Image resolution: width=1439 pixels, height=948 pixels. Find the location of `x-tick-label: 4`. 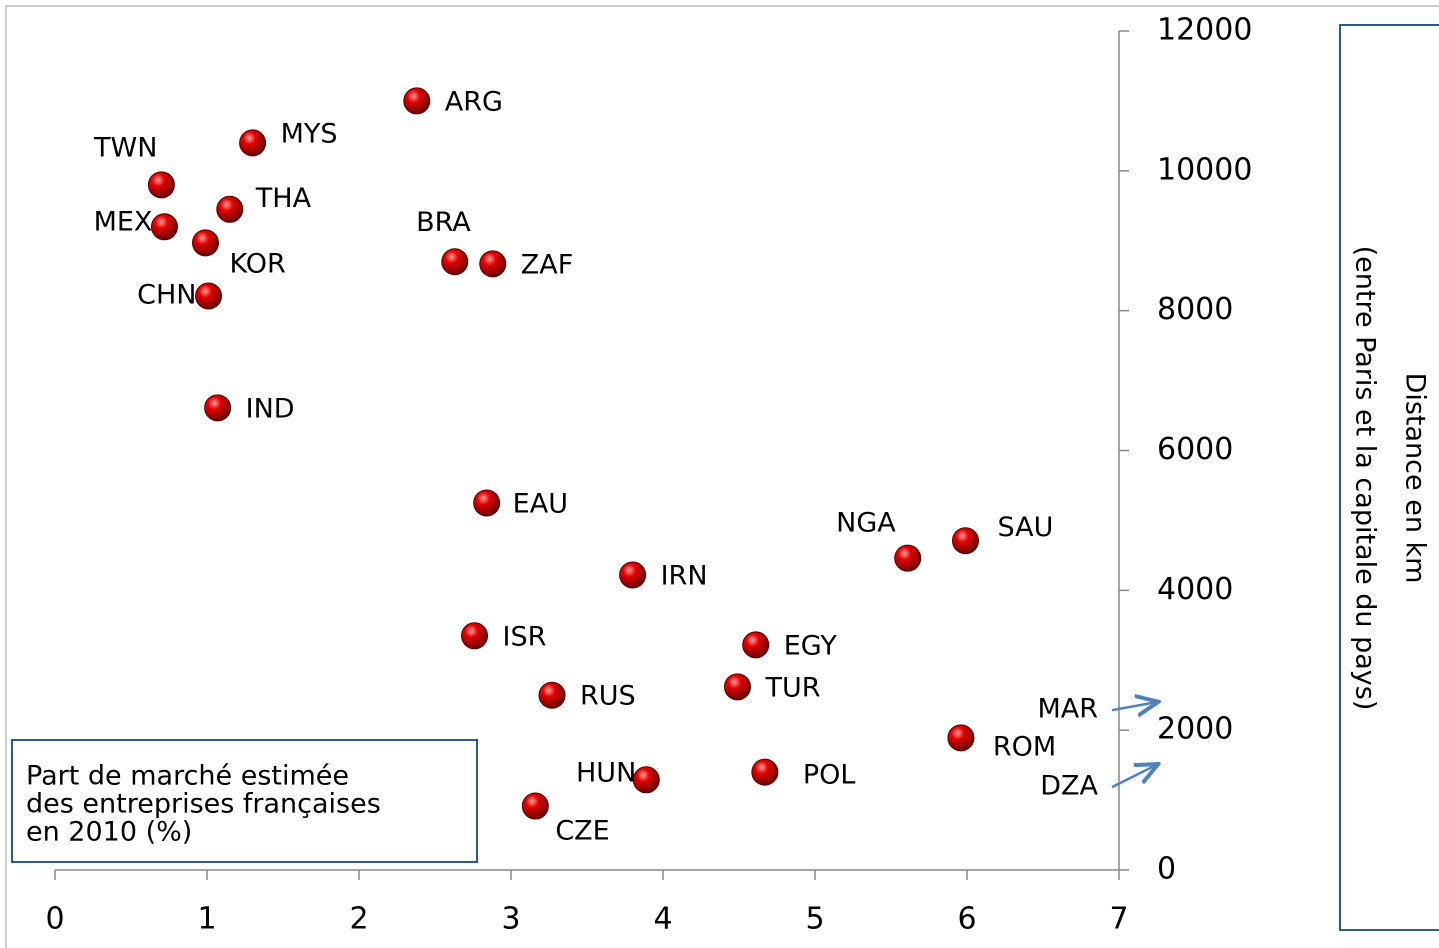

x-tick-label: 4 is located at coordinates (662, 919).